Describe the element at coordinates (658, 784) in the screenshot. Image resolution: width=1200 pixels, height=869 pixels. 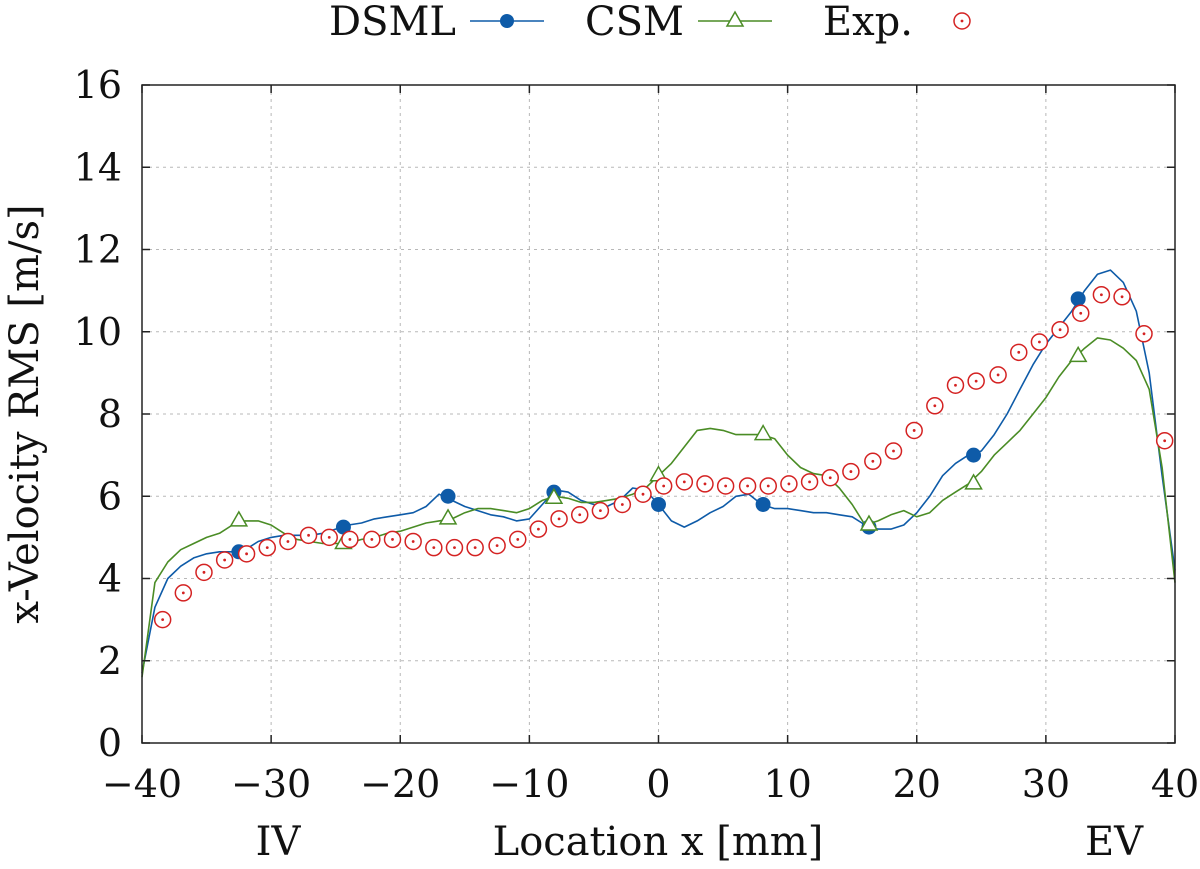
I see `x-tick-label: 0` at that location.